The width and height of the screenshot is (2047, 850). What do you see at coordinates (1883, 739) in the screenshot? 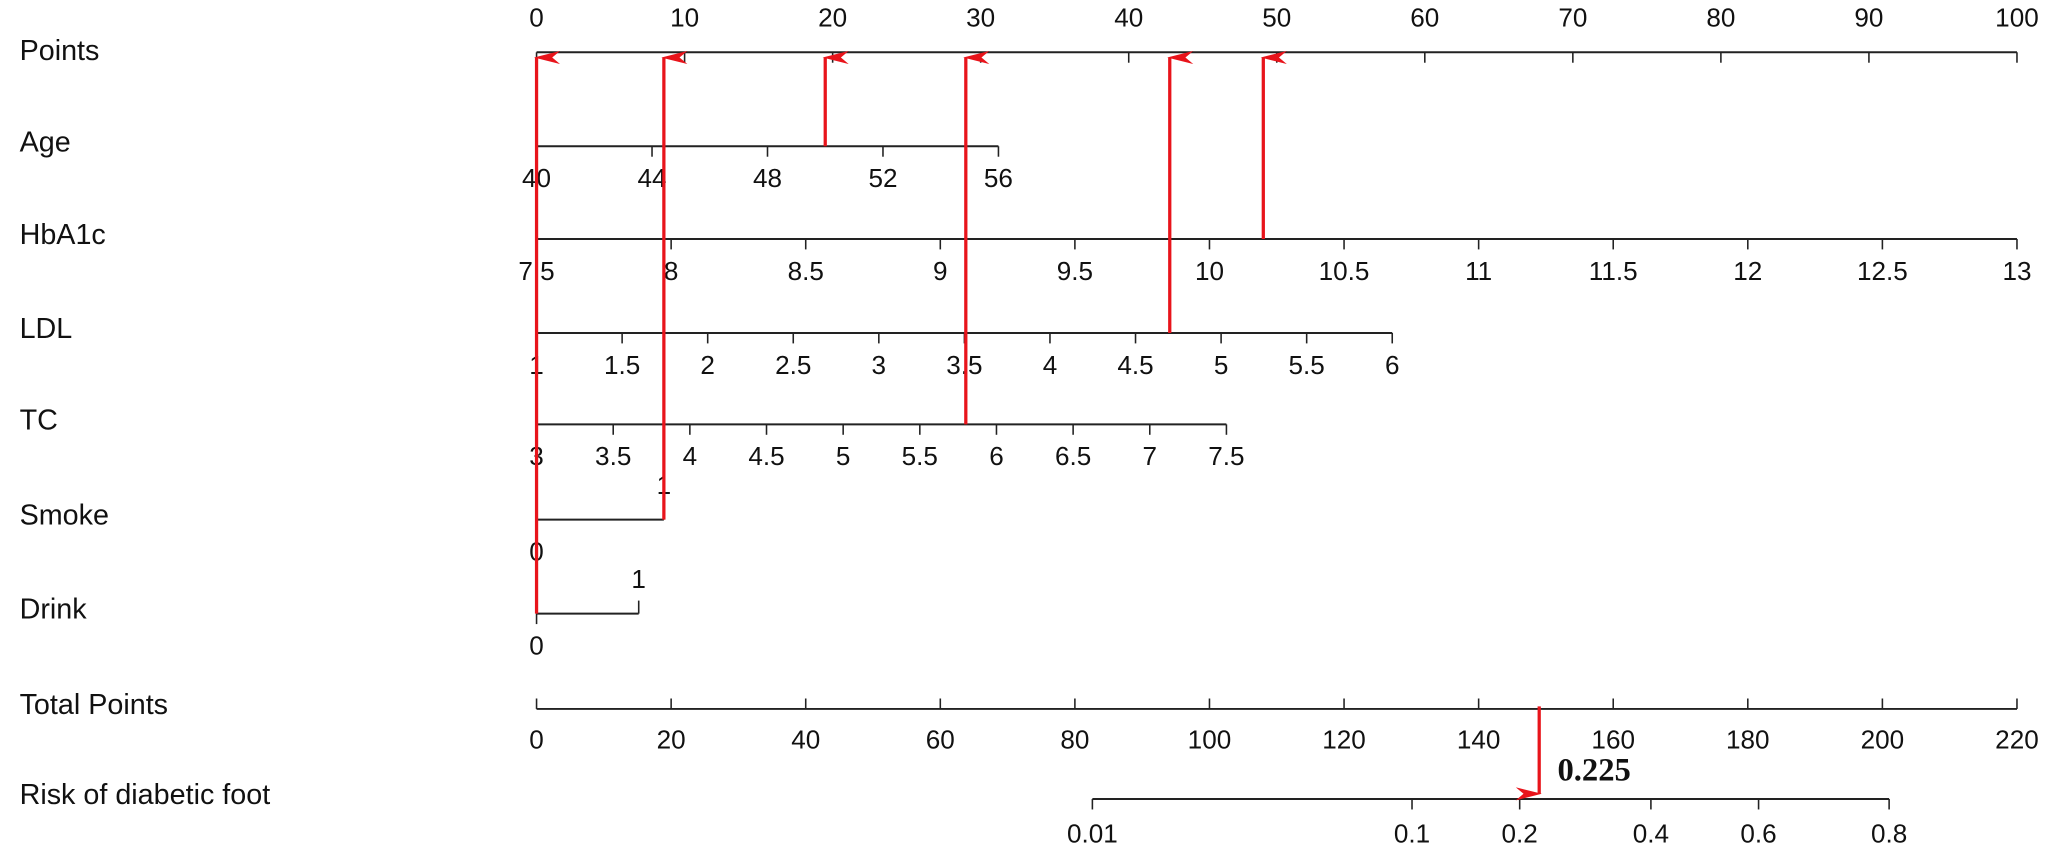
I see `tick-label: 200` at bounding box center [1883, 739].